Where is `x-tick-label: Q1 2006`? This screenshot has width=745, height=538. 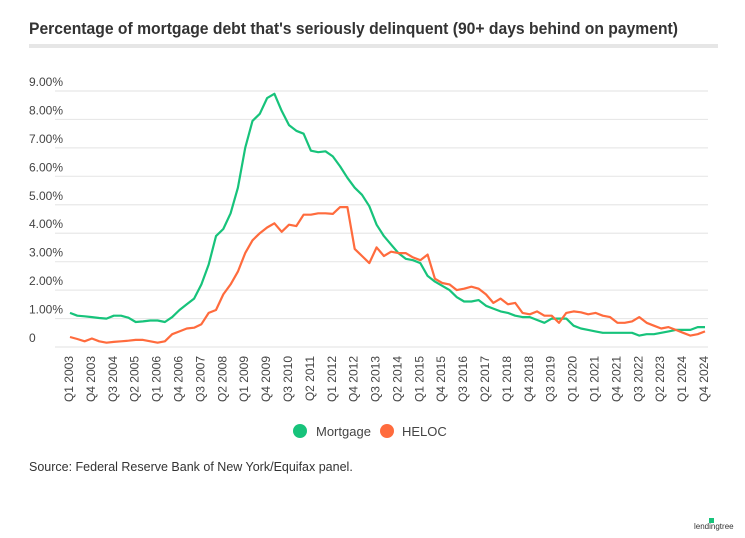
x-tick-label: Q1 2006 is located at coordinates (157, 379).